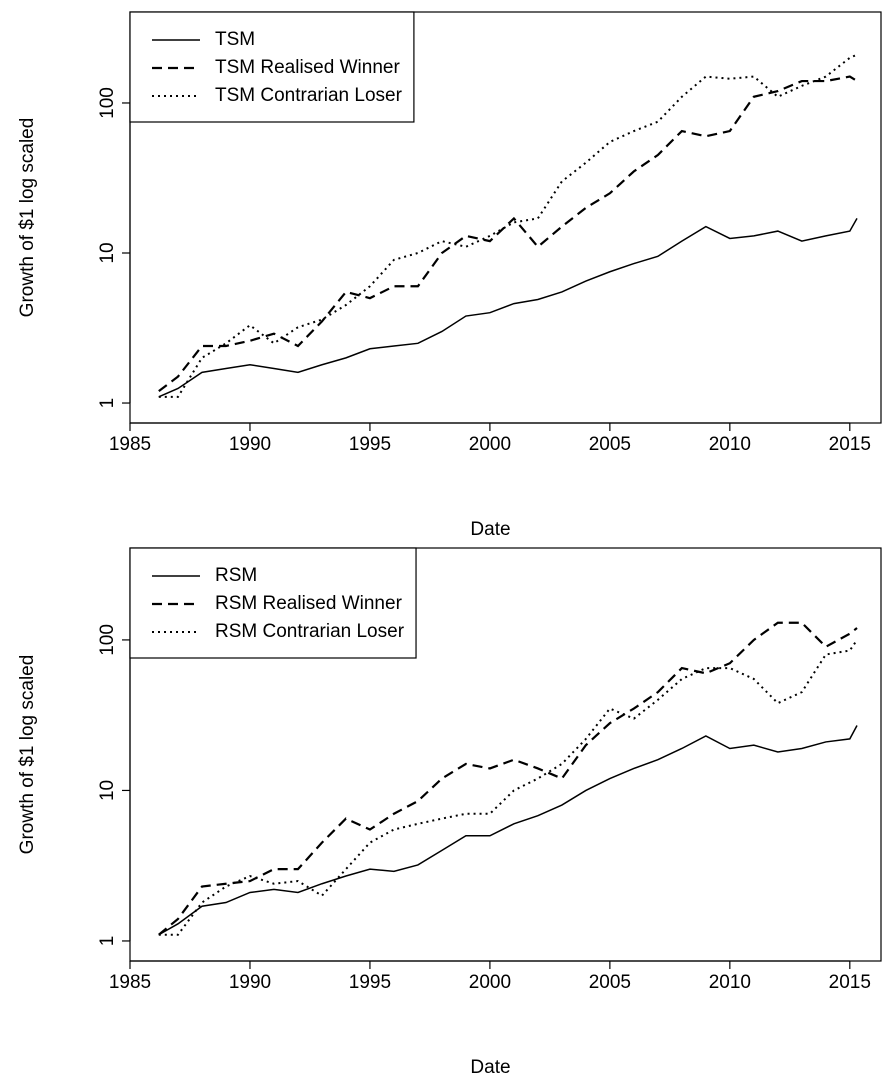 Image resolution: width=882 pixels, height=1076 pixels. Describe the element at coordinates (309, 603) in the screenshot. I see `legend-label: RSM Realised Winner` at that location.